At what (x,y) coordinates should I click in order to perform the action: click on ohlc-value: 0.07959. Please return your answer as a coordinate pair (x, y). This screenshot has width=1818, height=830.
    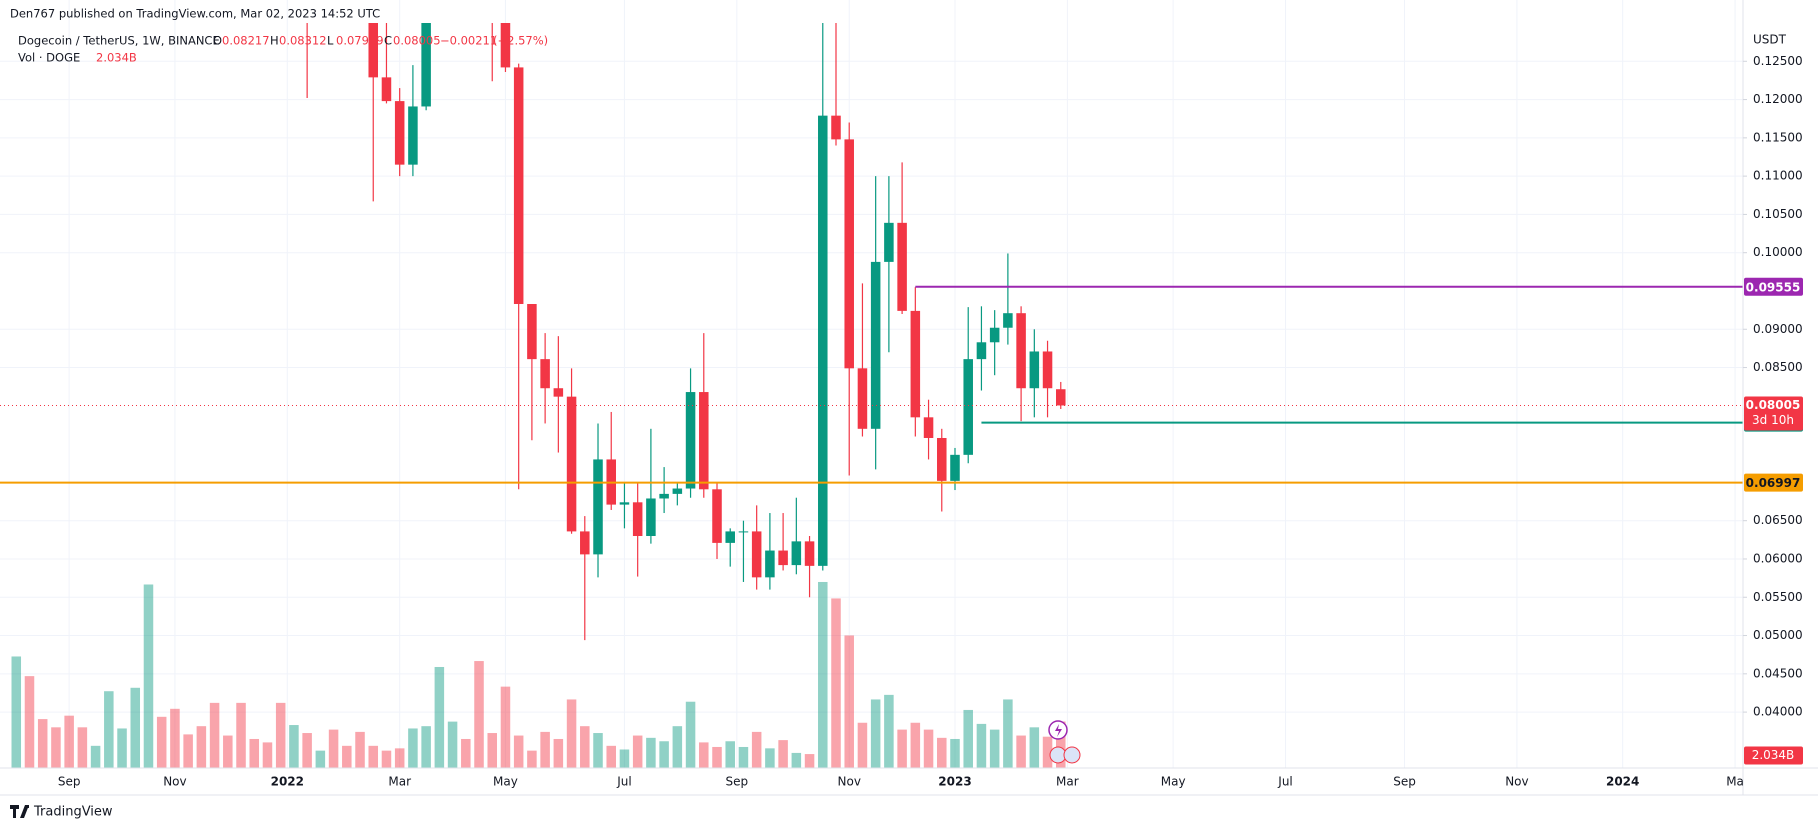
    Looking at the image, I should click on (360, 41).